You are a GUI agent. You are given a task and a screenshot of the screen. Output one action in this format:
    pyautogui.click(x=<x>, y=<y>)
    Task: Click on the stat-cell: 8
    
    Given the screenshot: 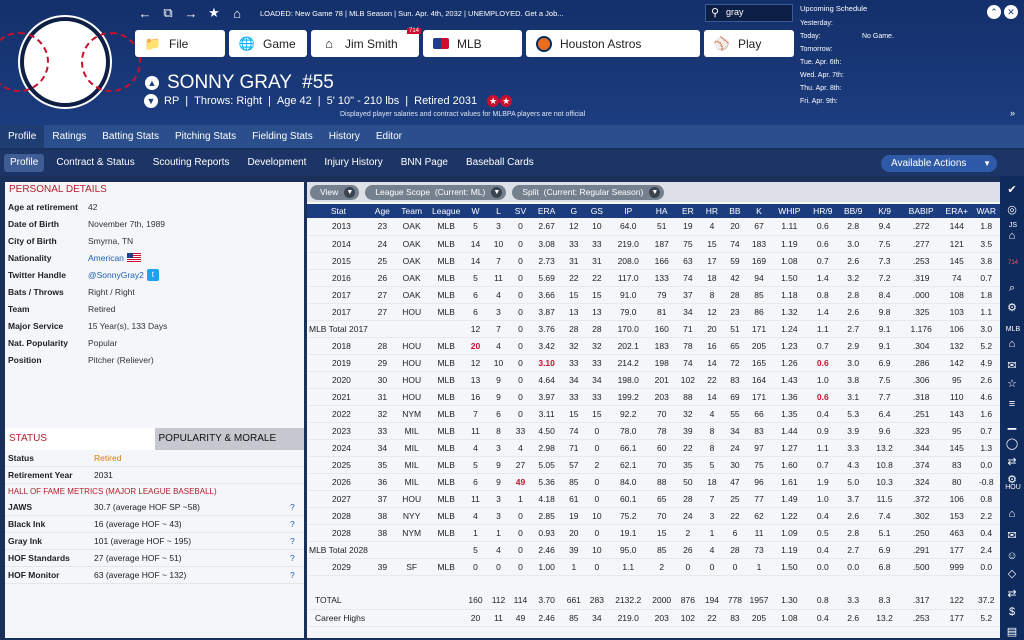 What is the action you would take?
    pyautogui.click(x=712, y=448)
    